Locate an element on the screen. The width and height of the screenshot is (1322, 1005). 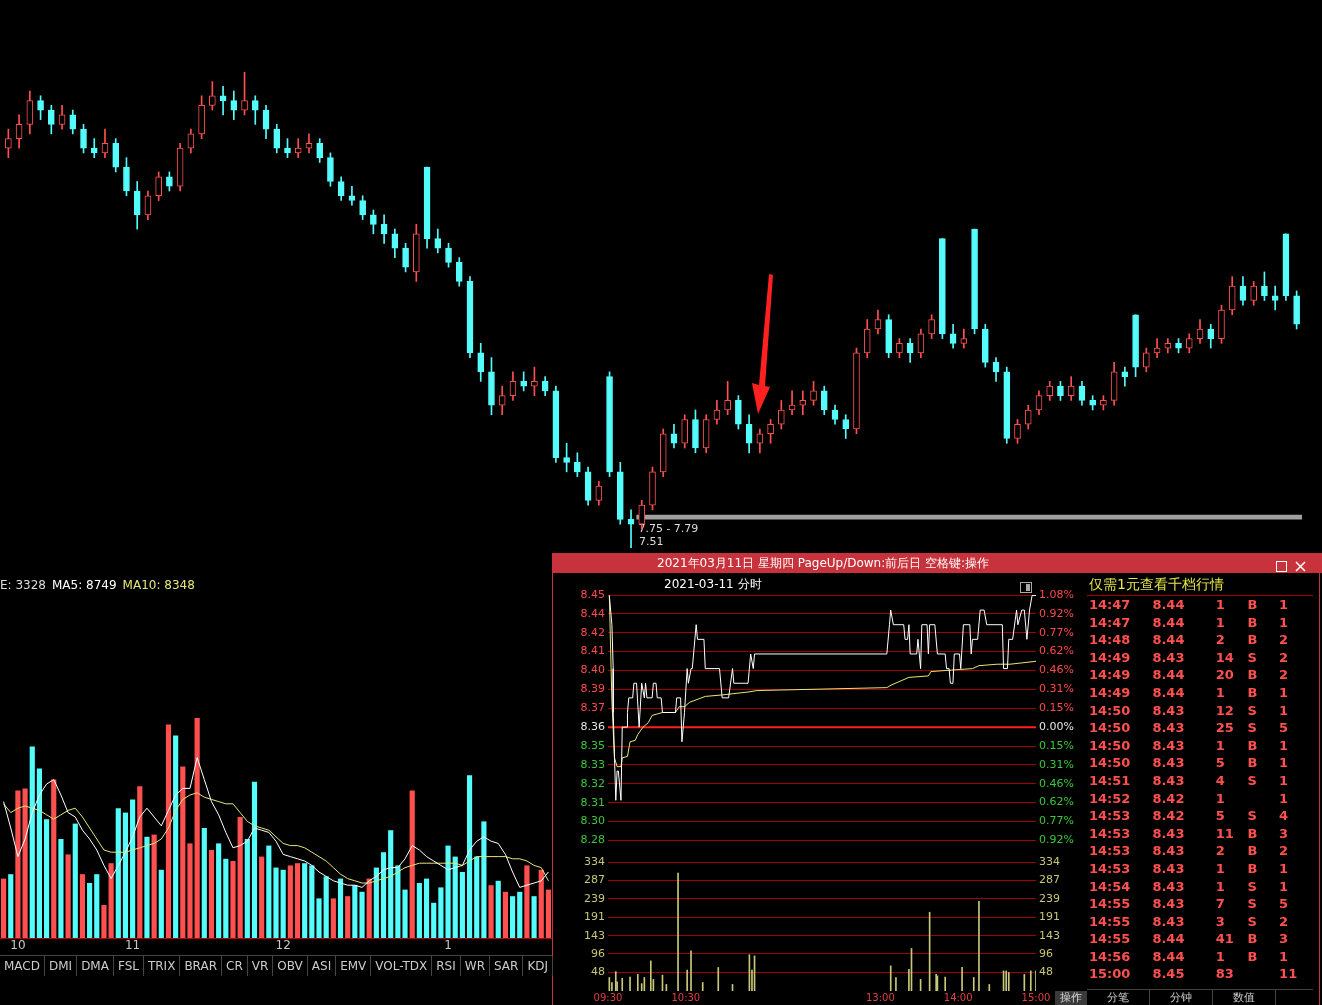
y2-tick-label: 287 is located at coordinates (1049, 880).